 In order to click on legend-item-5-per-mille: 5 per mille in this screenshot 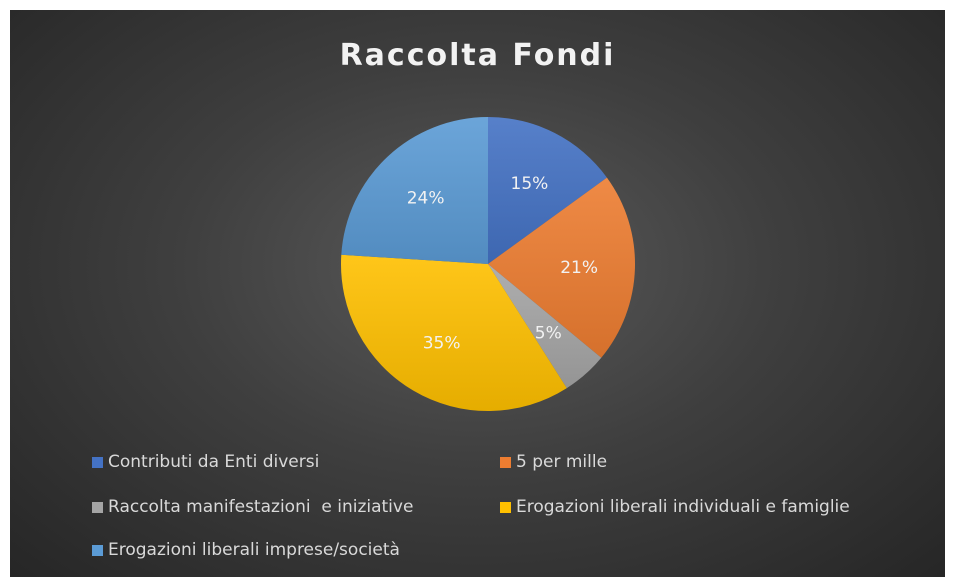, I will do `click(553, 462)`.